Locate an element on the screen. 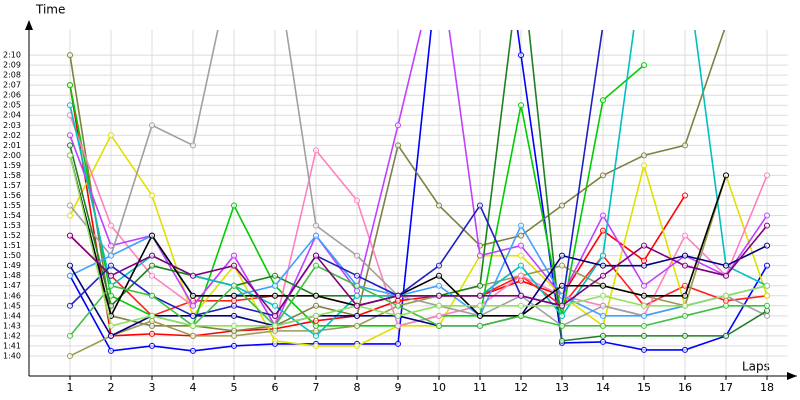 The width and height of the screenshot is (800, 400). y-tick-label: 1:49 is located at coordinates (12, 265).